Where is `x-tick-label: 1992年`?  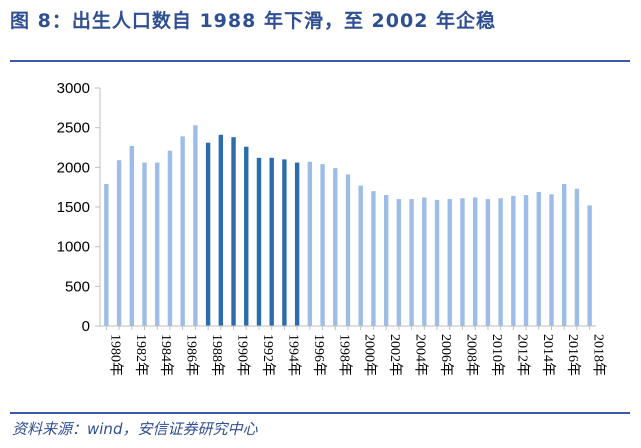
x-tick-label: 1992年 is located at coordinates (268, 355).